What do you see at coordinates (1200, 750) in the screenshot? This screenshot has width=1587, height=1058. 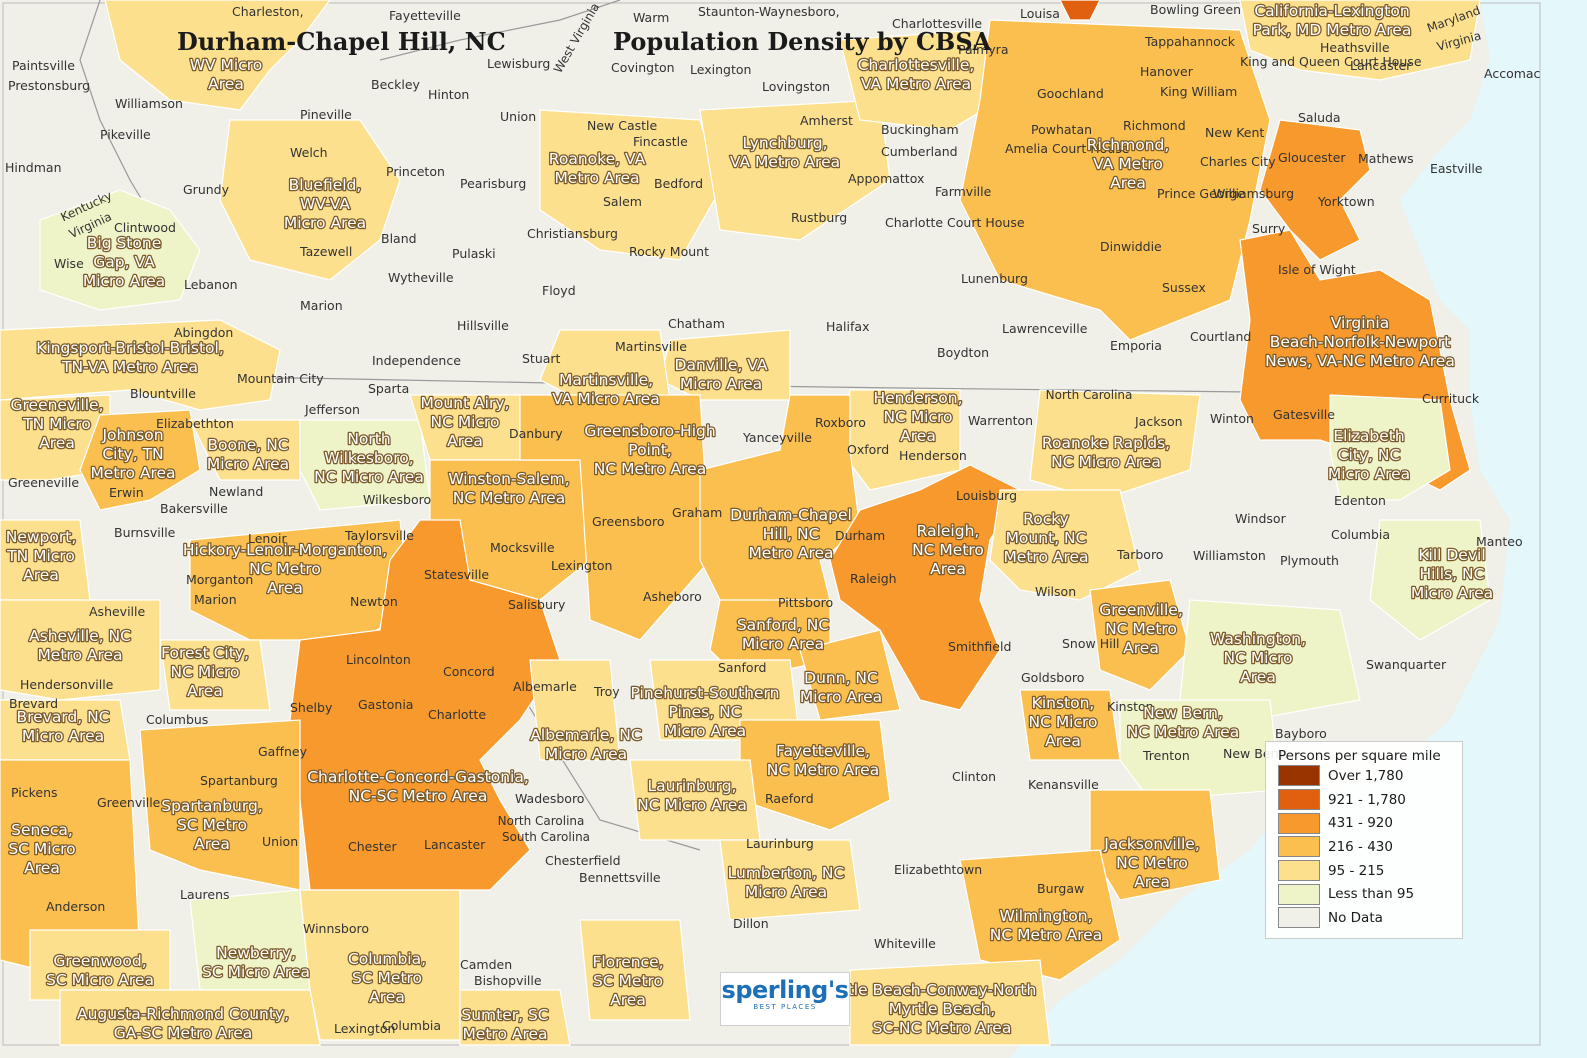 I see `region-new-bern` at bounding box center [1200, 750].